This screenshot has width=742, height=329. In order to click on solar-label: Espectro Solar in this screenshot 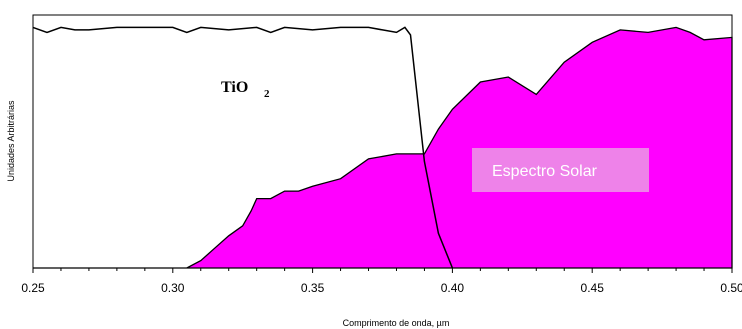, I will do `click(545, 171)`.